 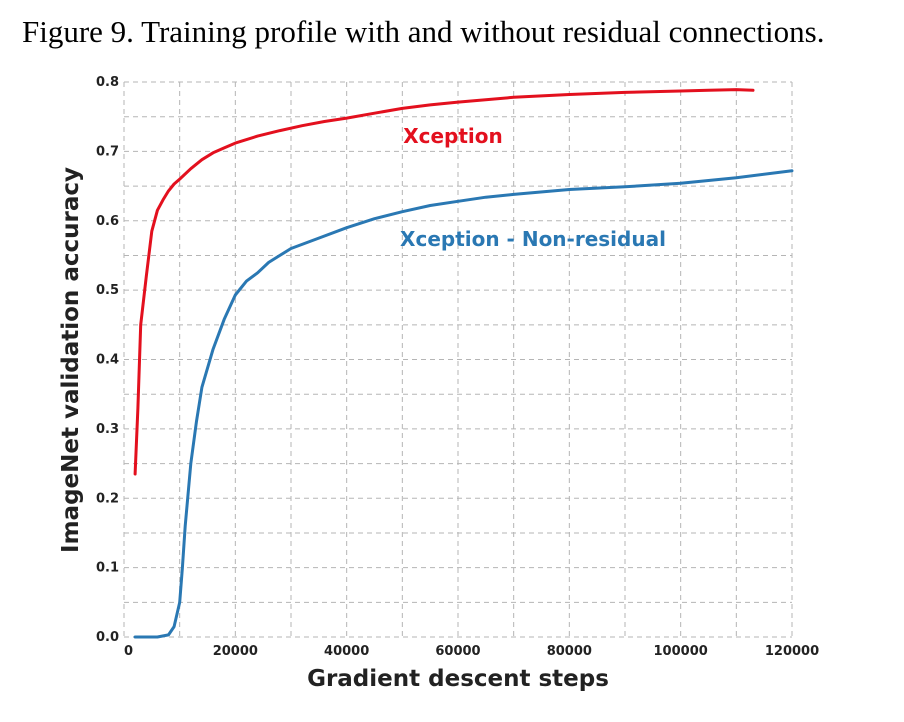 I want to click on x-tick-label: 0, so click(x=128, y=651).